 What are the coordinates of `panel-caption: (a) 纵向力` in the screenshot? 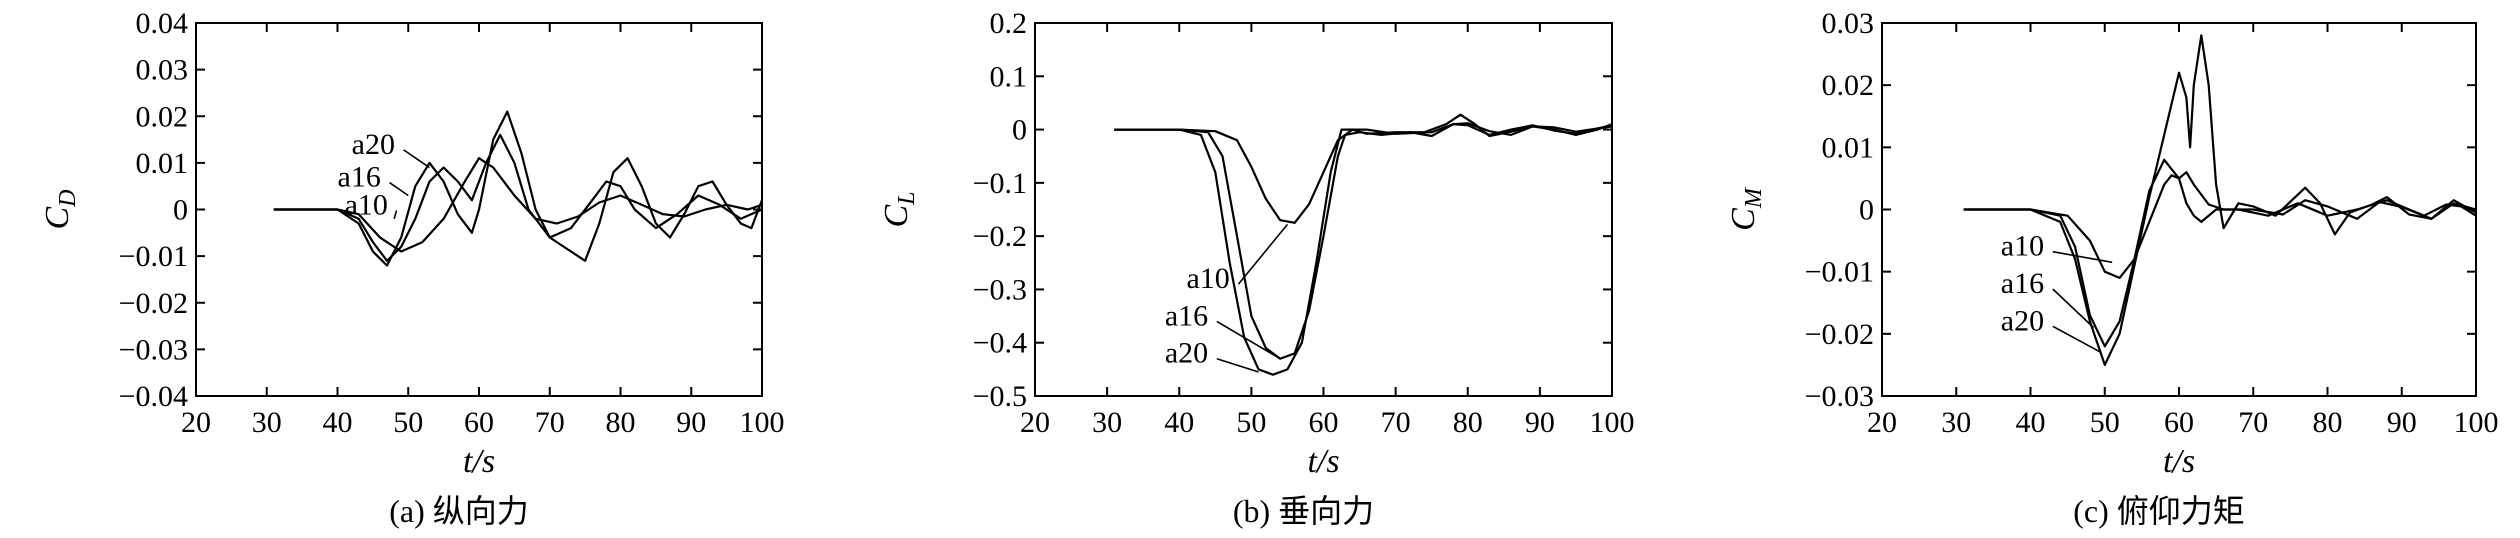 It's located at (459, 511).